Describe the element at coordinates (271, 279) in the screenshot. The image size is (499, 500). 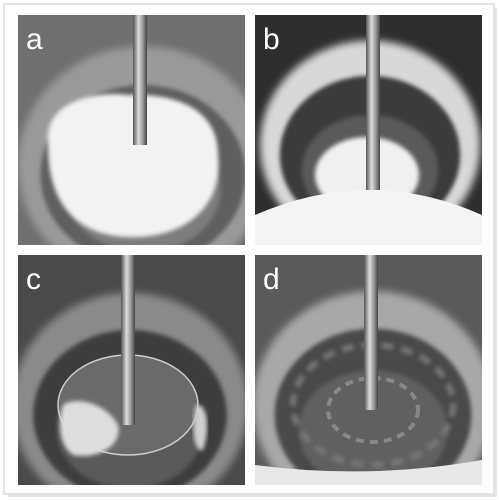
I see `panel-label: d` at that location.